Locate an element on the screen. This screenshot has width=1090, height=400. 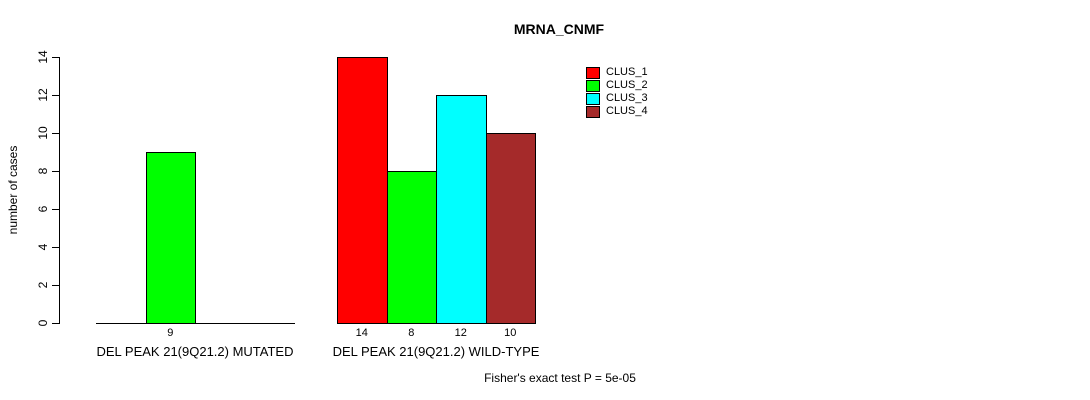
x-group-label: DEL PEAK 21(9Q21.2) MUTATED is located at coordinates (195, 351).